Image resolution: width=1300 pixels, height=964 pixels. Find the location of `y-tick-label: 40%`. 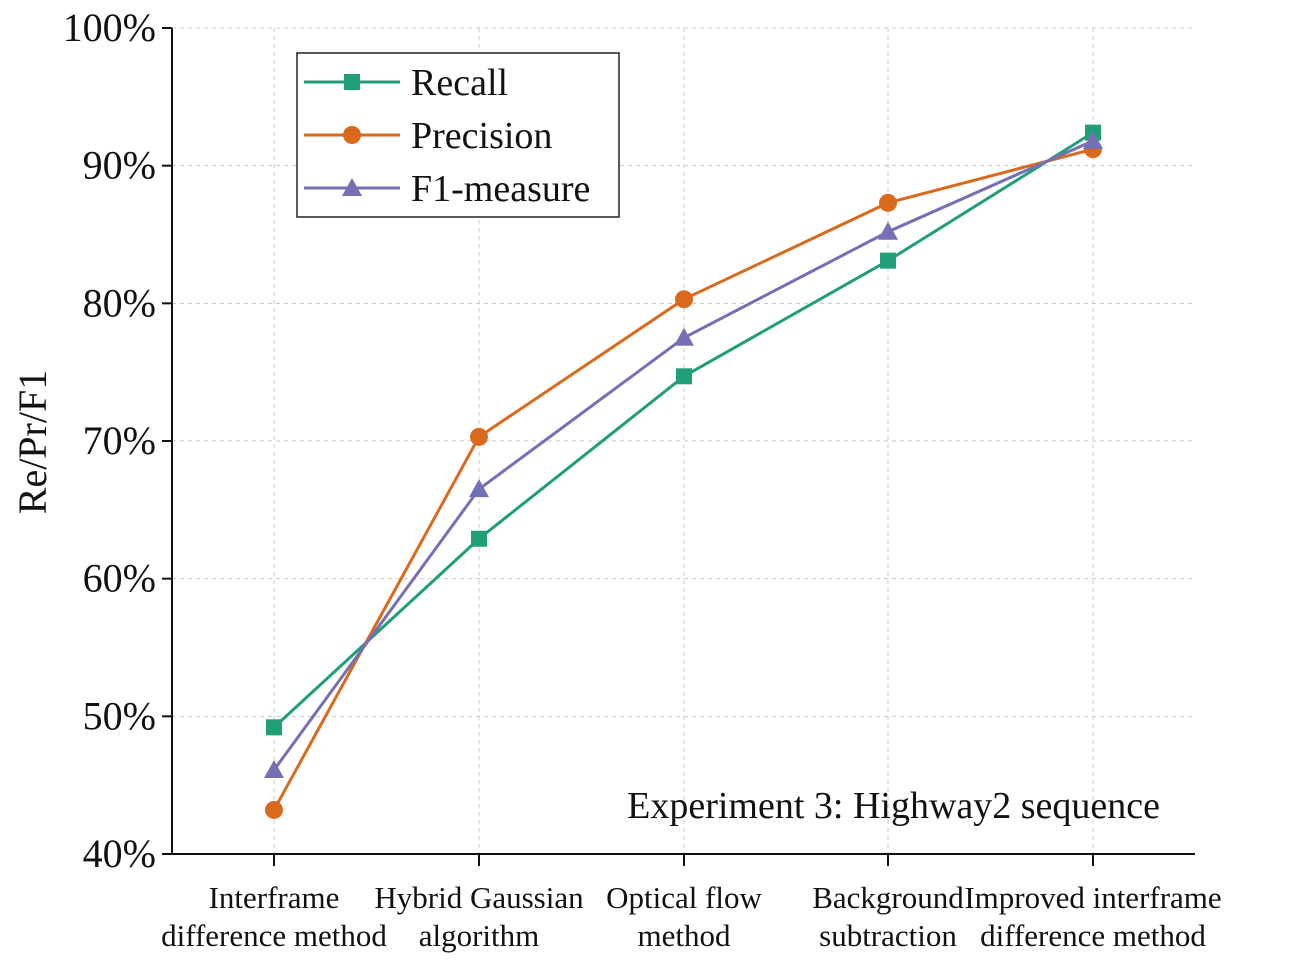

y-tick-label: 40% is located at coordinates (119, 853).